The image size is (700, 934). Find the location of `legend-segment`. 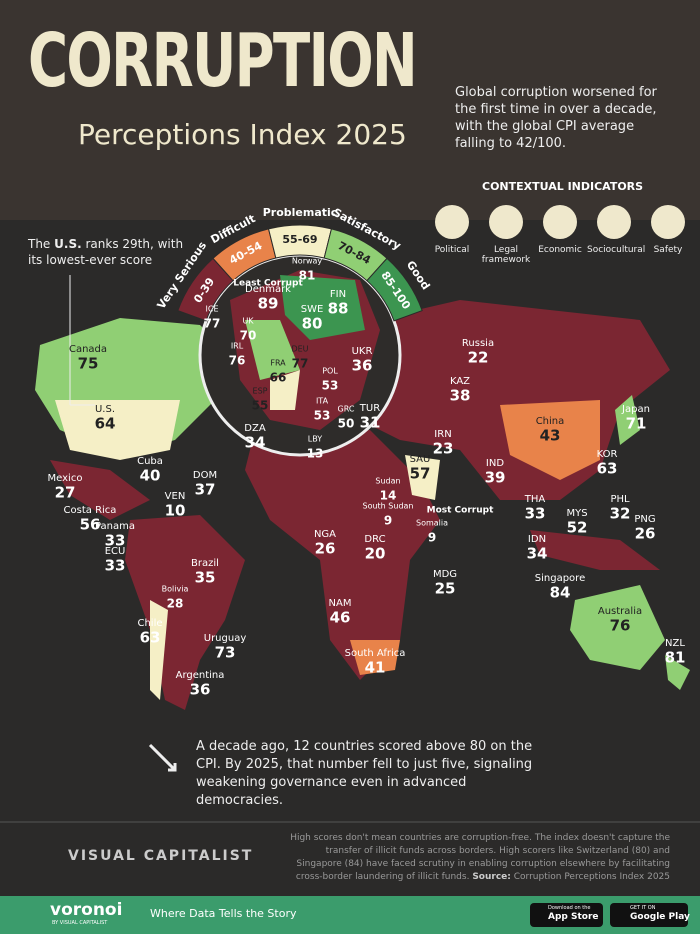

legend-segment is located at coordinates (394, 289).